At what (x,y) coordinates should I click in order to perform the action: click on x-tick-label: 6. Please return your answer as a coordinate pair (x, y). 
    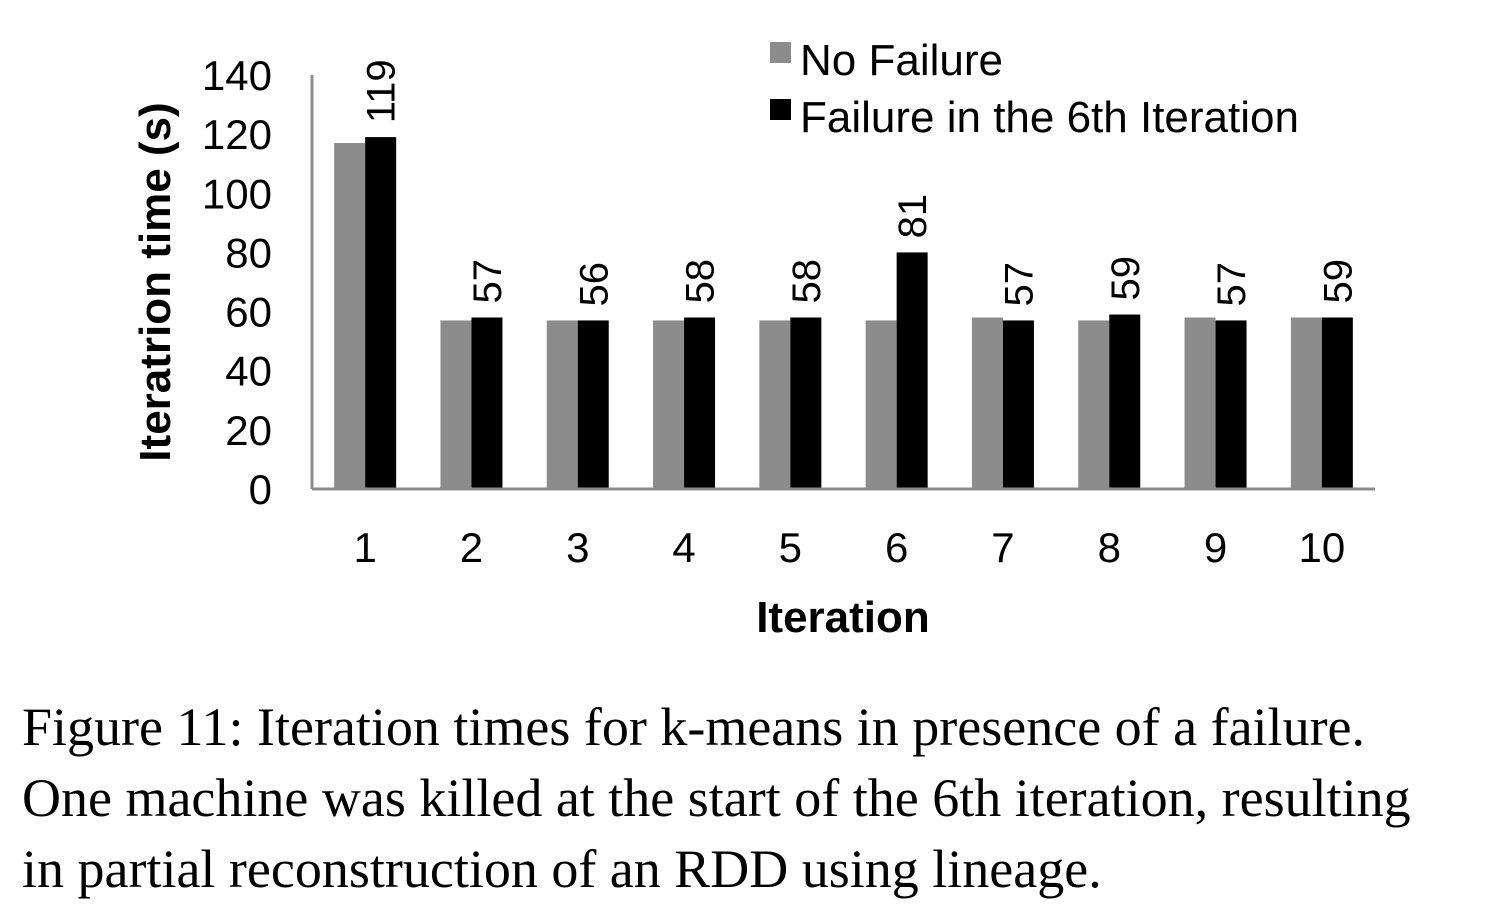
    Looking at the image, I should click on (896, 547).